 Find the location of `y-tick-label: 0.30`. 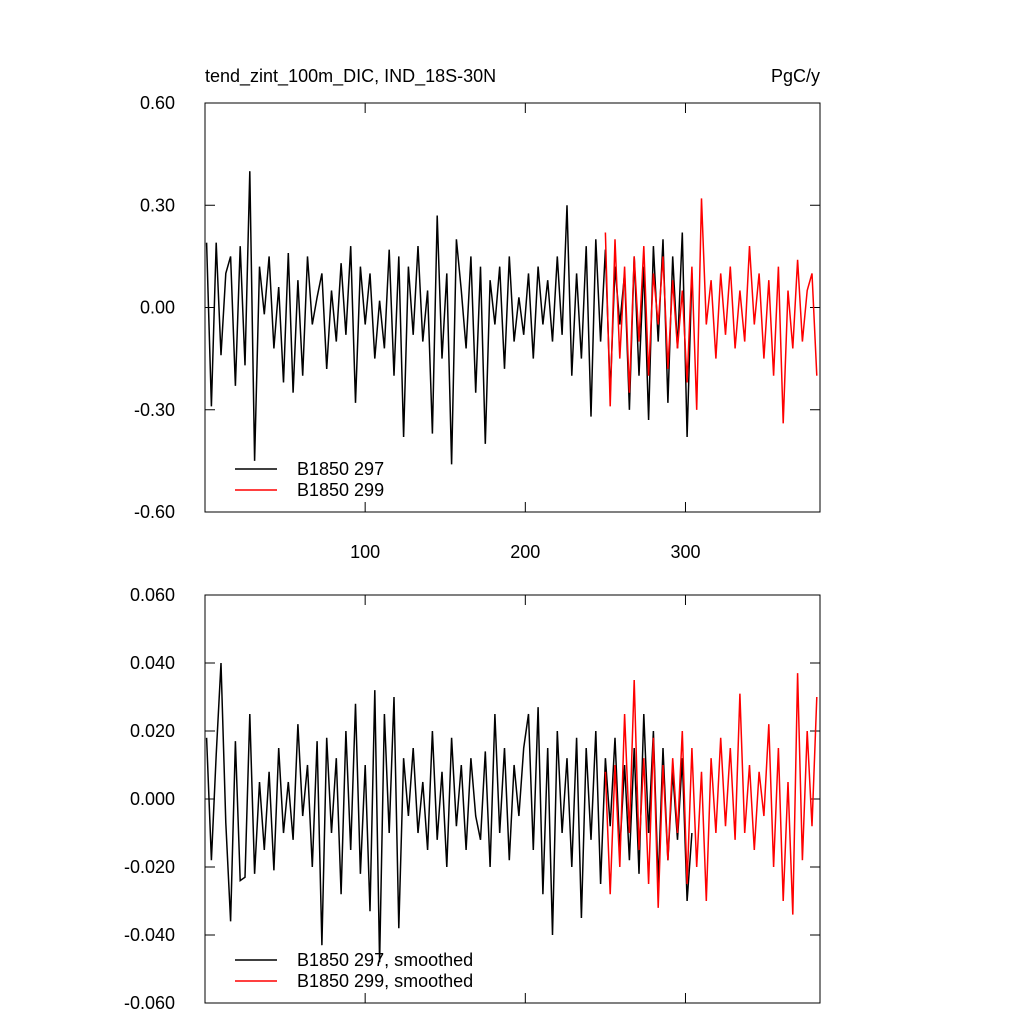

y-tick-label: 0.30 is located at coordinates (157, 205).